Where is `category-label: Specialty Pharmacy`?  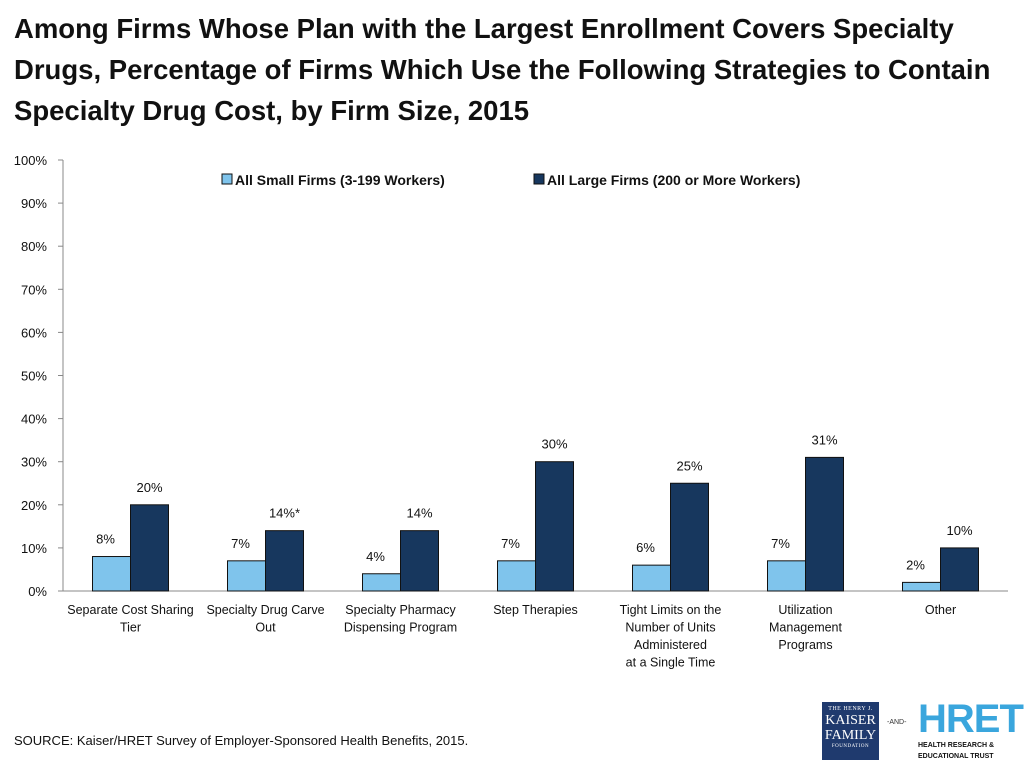
category-label: Specialty Pharmacy is located at coordinates (400, 610).